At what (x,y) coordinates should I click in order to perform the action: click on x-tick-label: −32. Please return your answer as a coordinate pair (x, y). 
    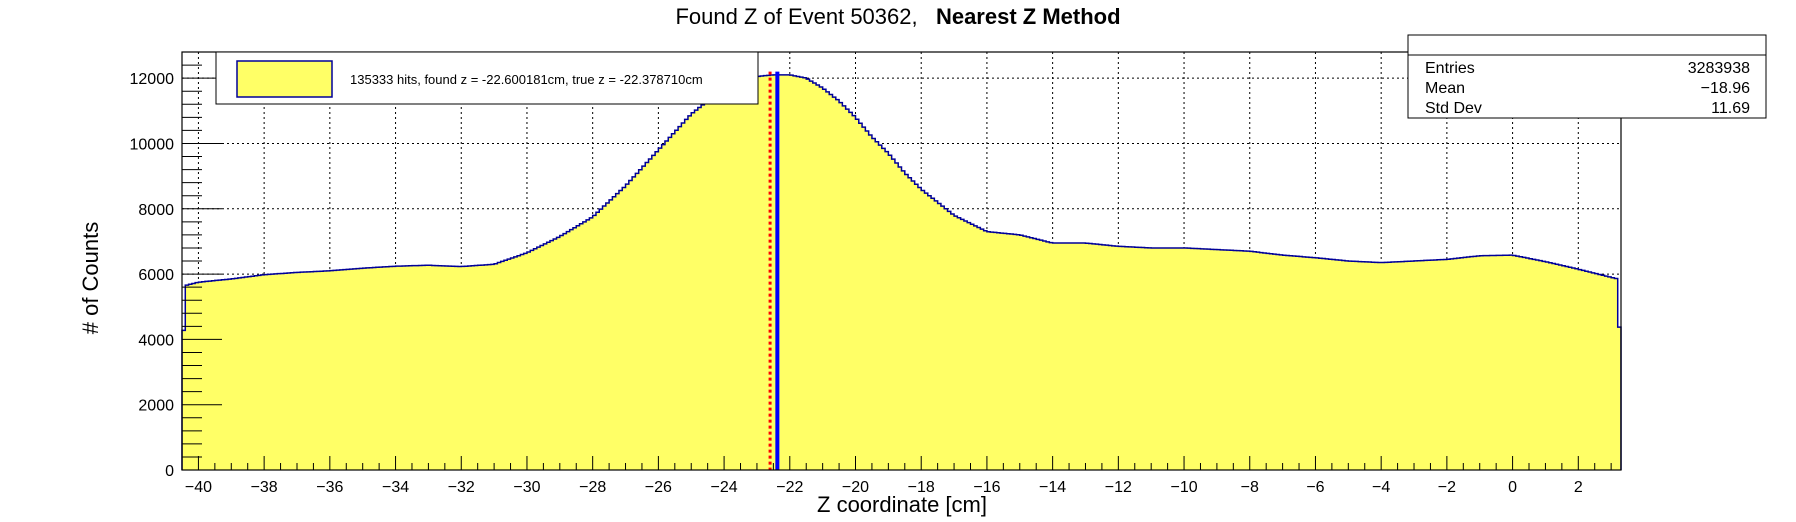
    Looking at the image, I should click on (461, 487).